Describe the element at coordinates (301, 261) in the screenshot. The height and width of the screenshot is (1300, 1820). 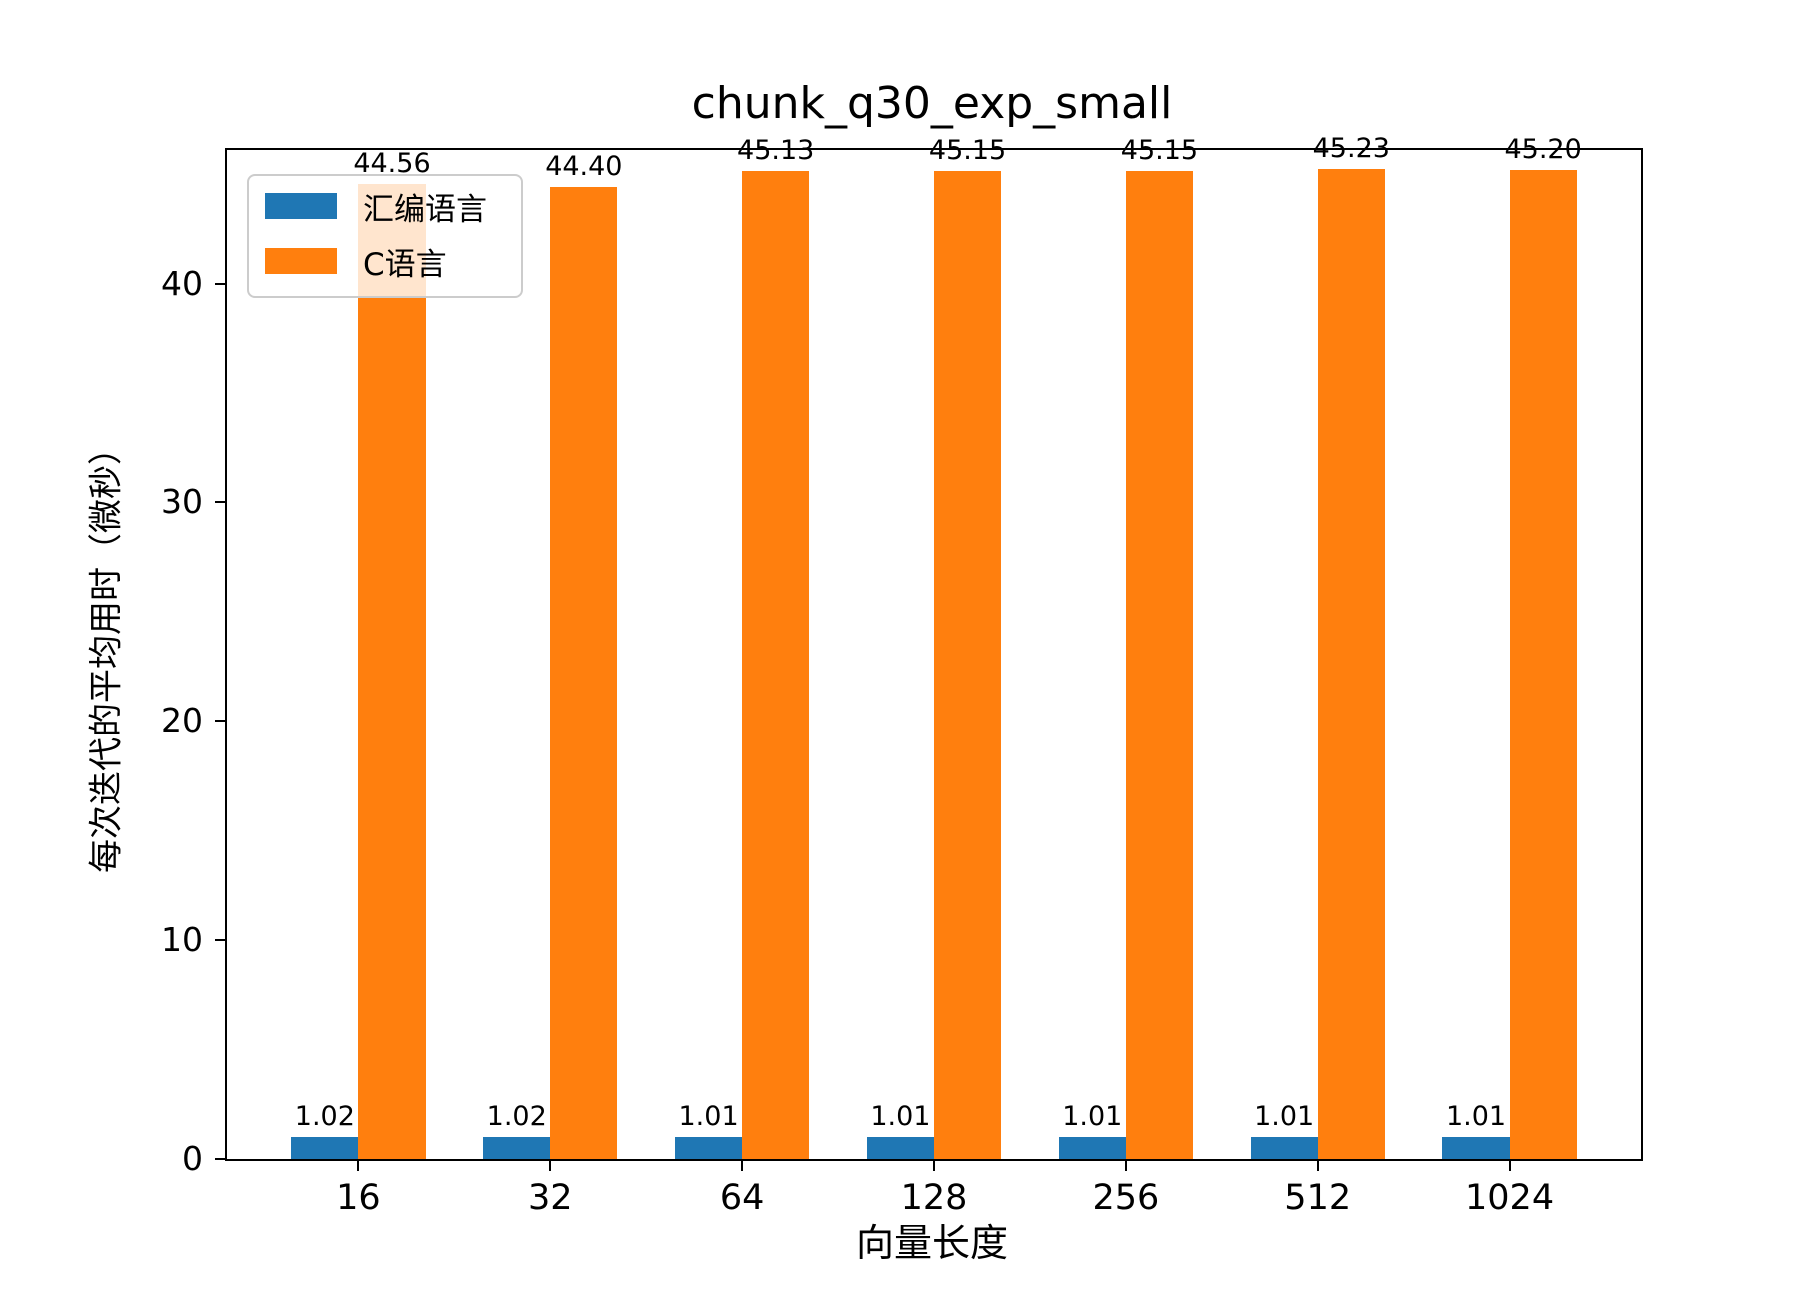
I see `legend-swatch-c` at that location.